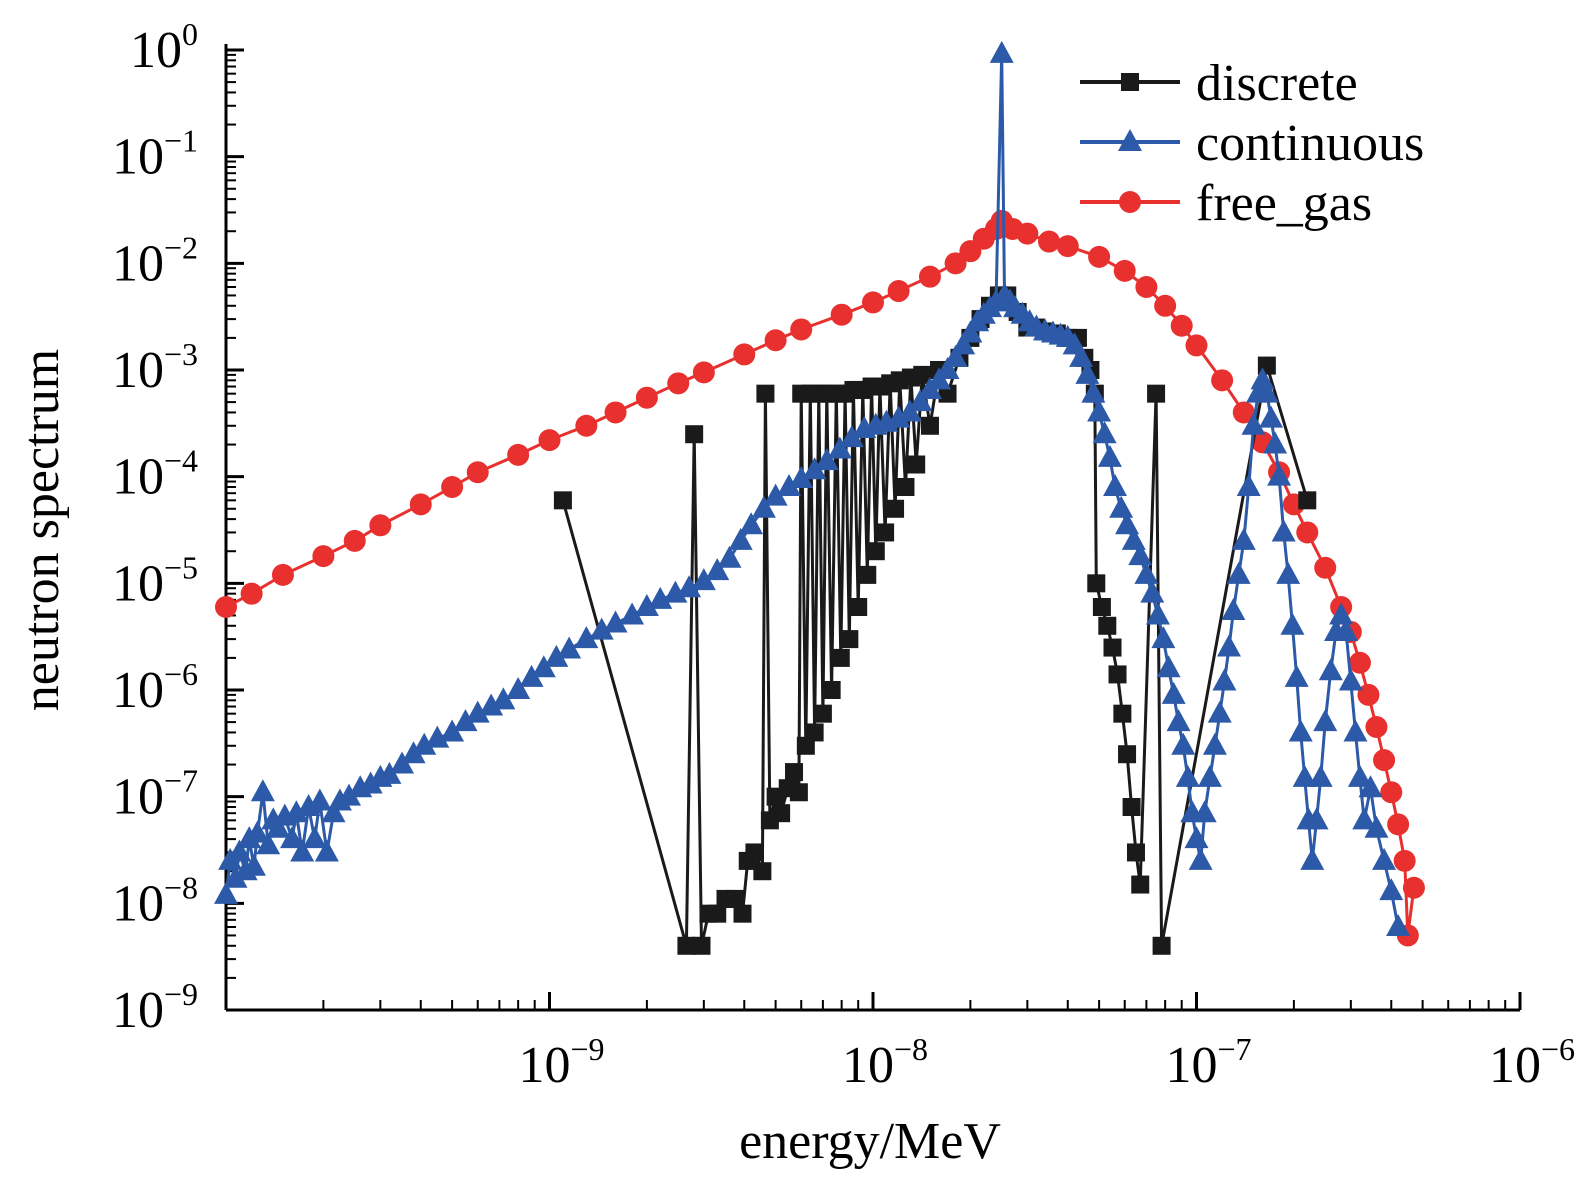 This screenshot has height=1186, width=1583. Describe the element at coordinates (190, 34) in the screenshot. I see `y-tick-label-exponent: 0` at that location.